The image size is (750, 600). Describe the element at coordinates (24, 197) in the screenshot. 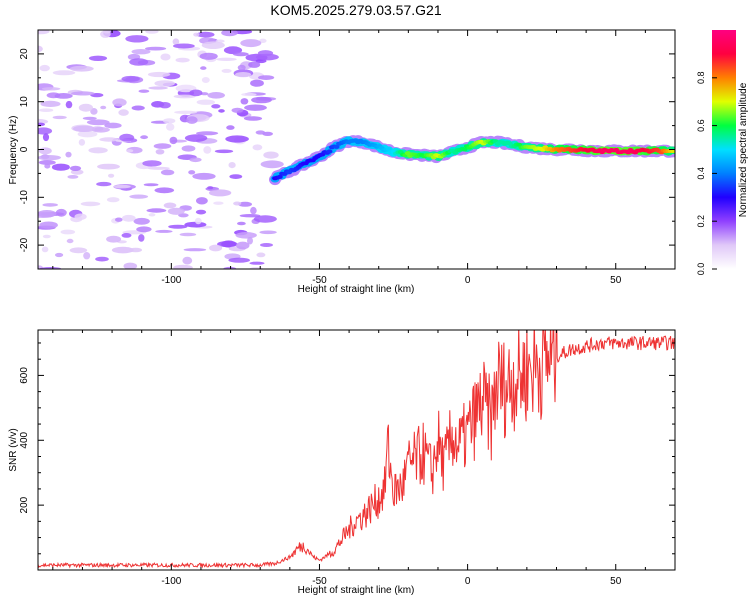

I see `y-tick-label: -10` at that location.